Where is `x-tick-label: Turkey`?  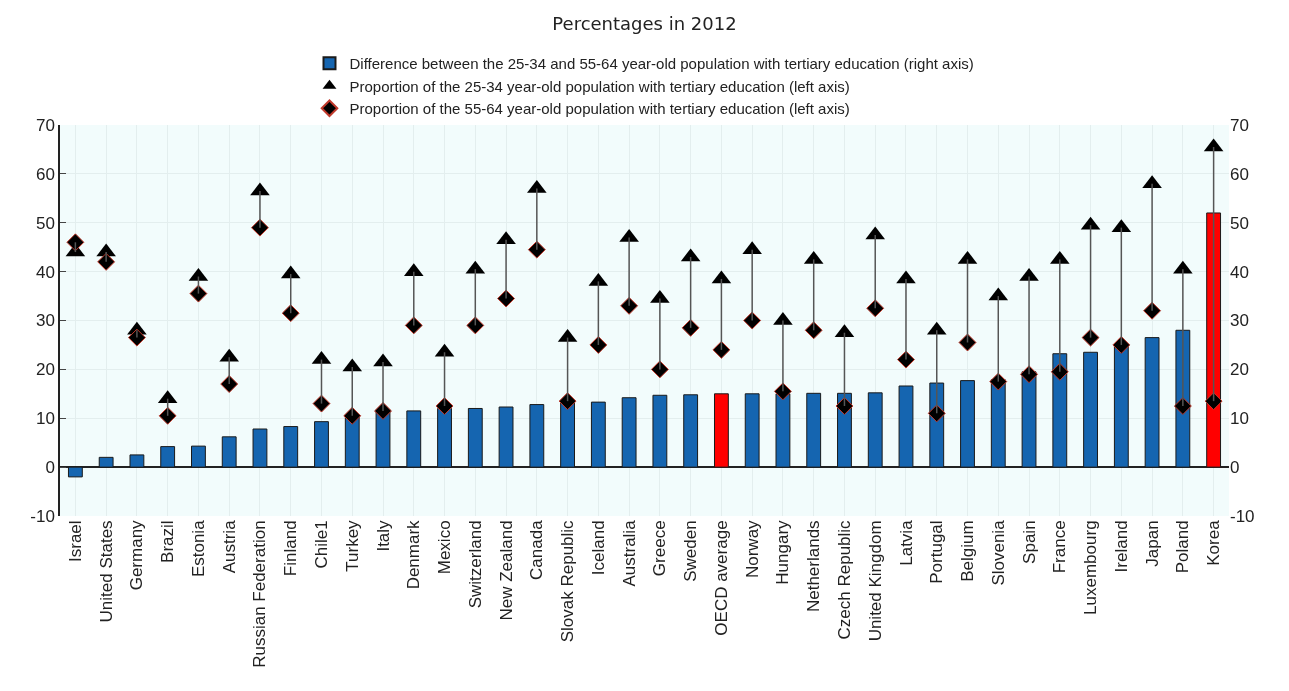 x-tick-label: Turkey is located at coordinates (352, 545).